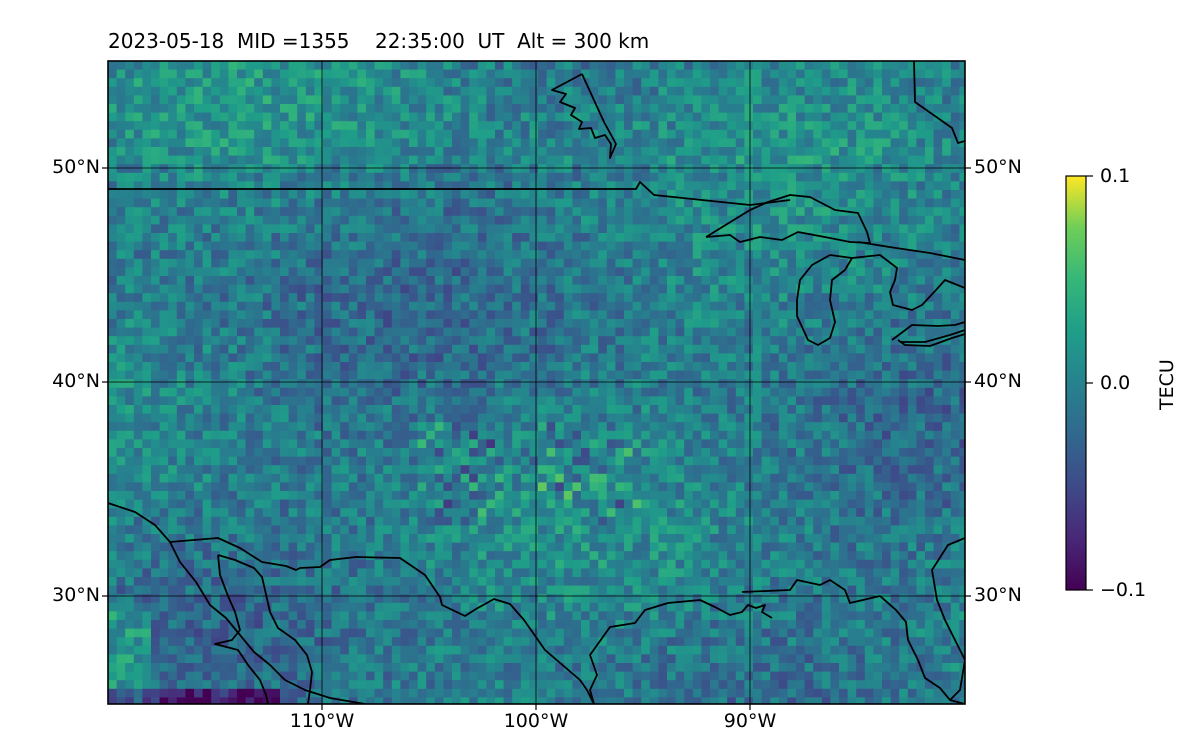  What do you see at coordinates (911, 251) in the screenshot?
I see `great-lakes-connector` at bounding box center [911, 251].